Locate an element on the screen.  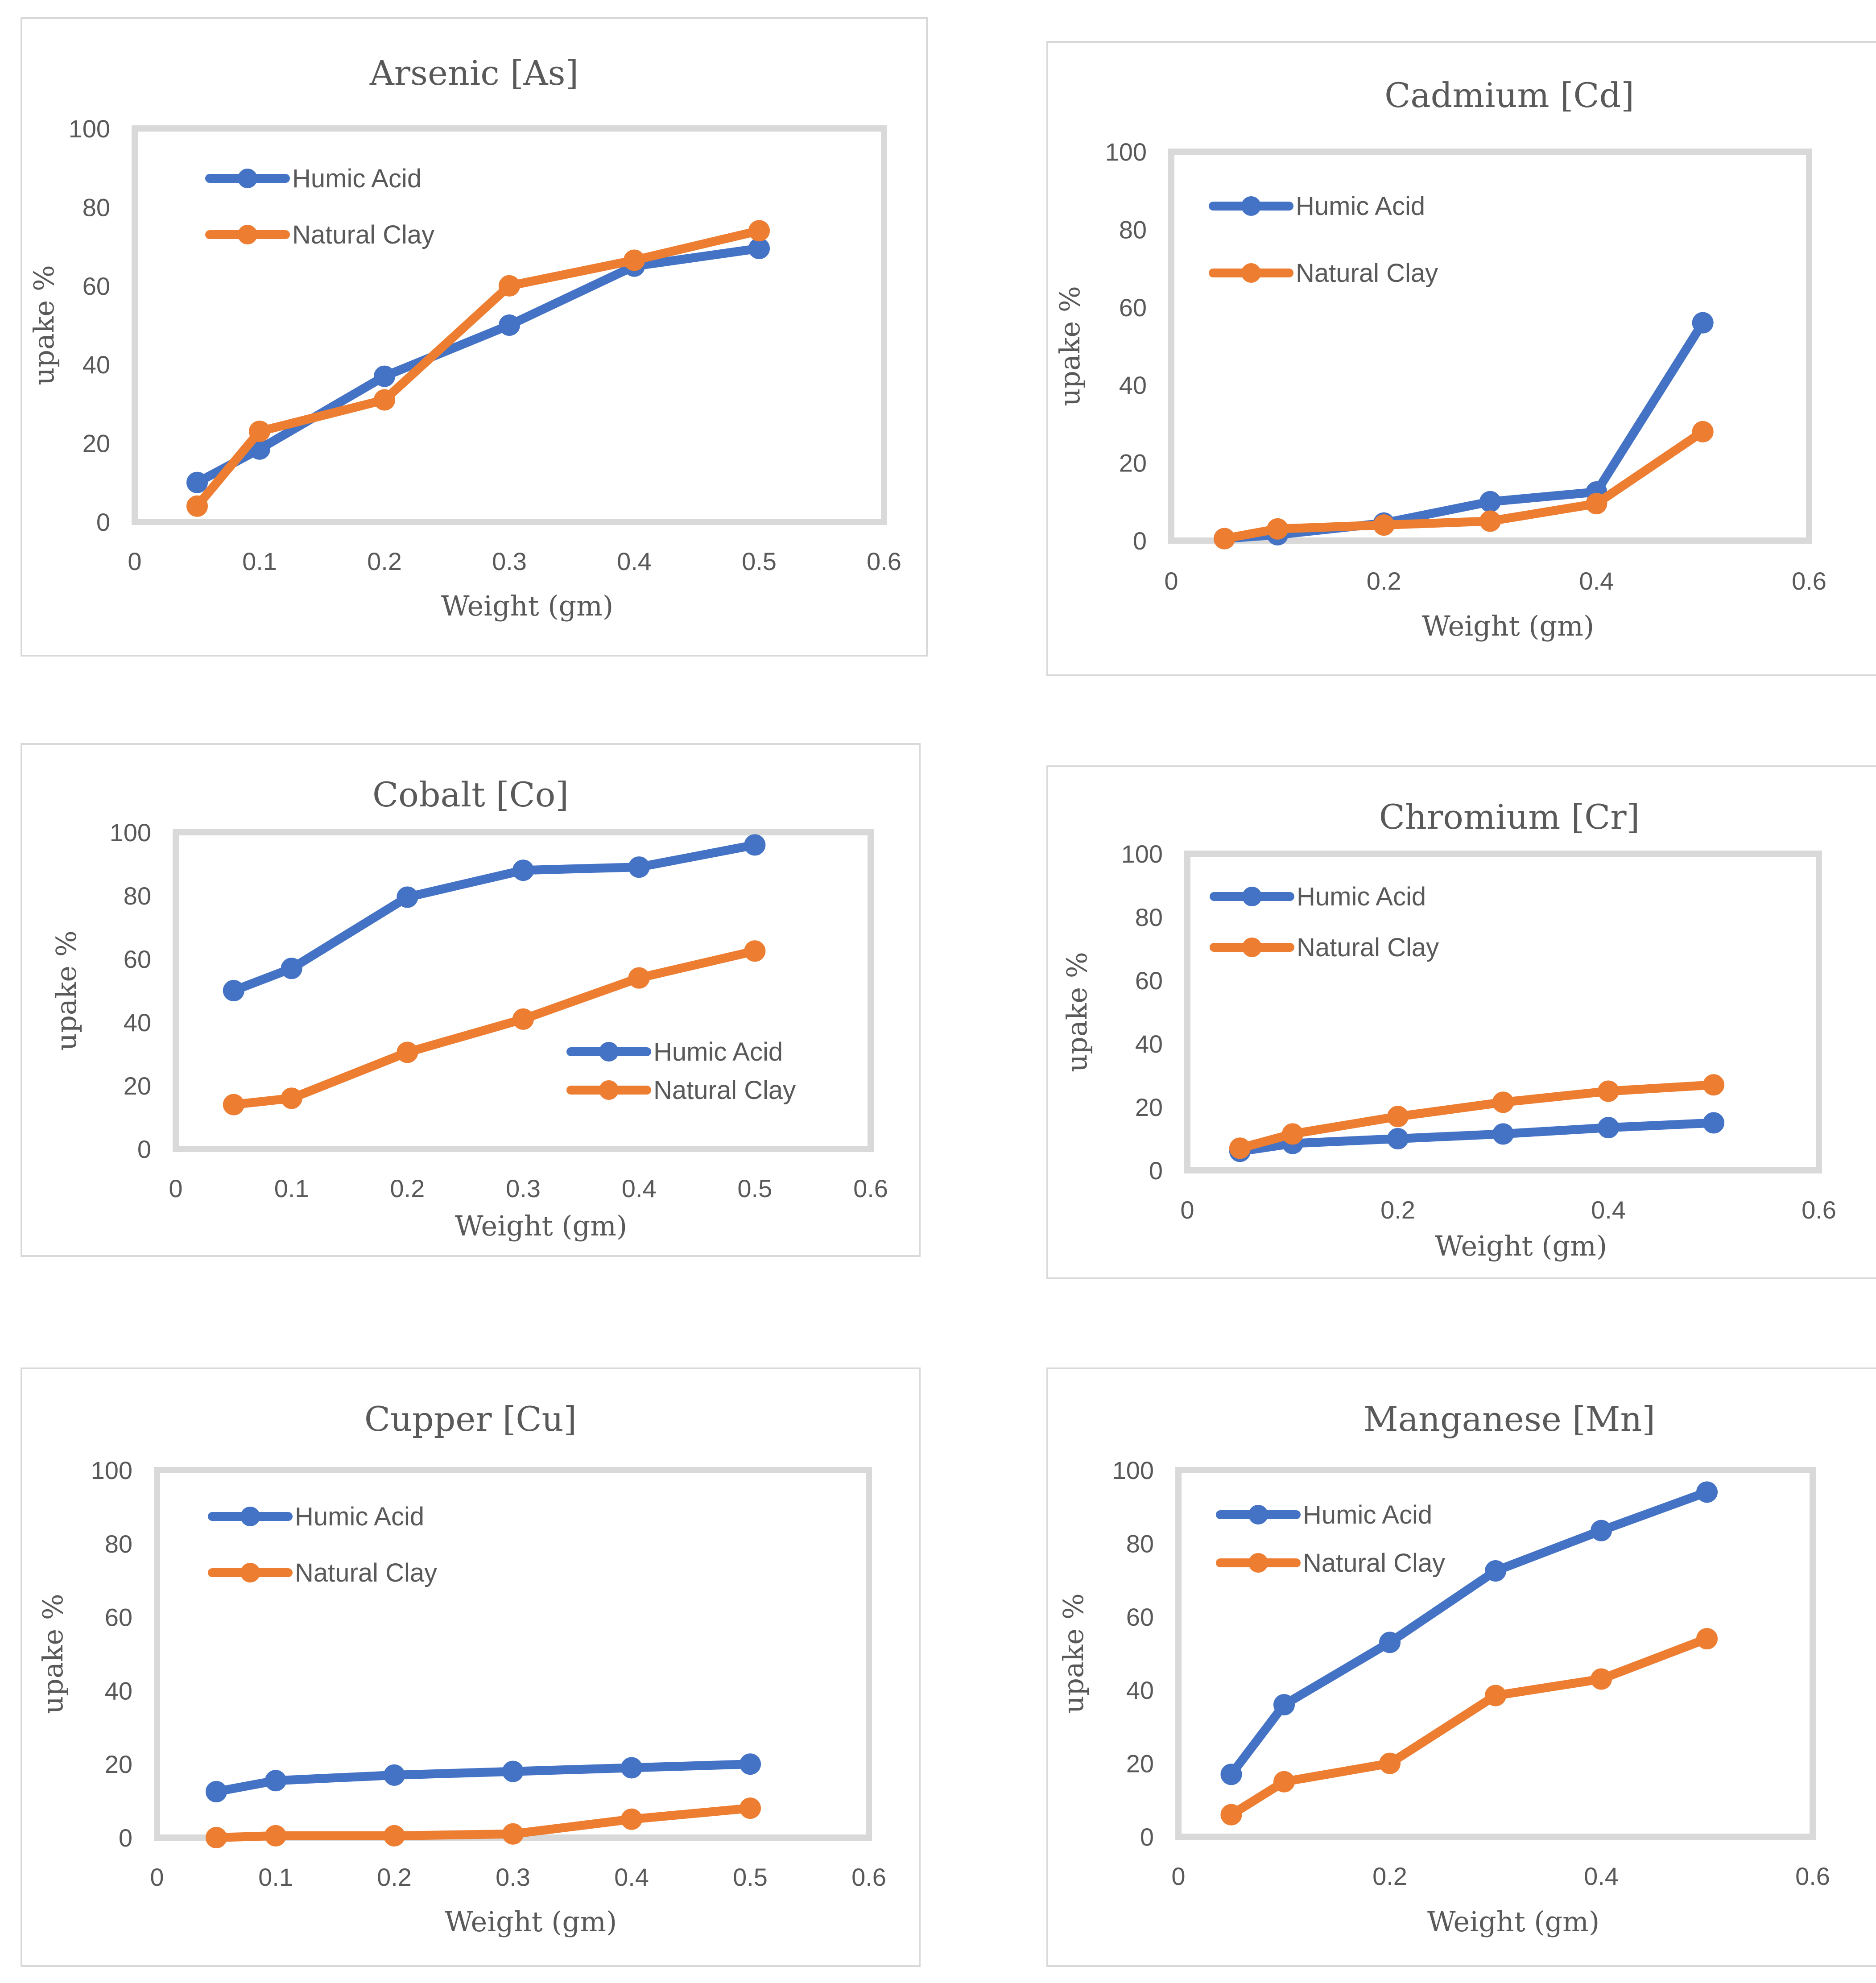
x-tick-label: 0.5 is located at coordinates (759, 561).